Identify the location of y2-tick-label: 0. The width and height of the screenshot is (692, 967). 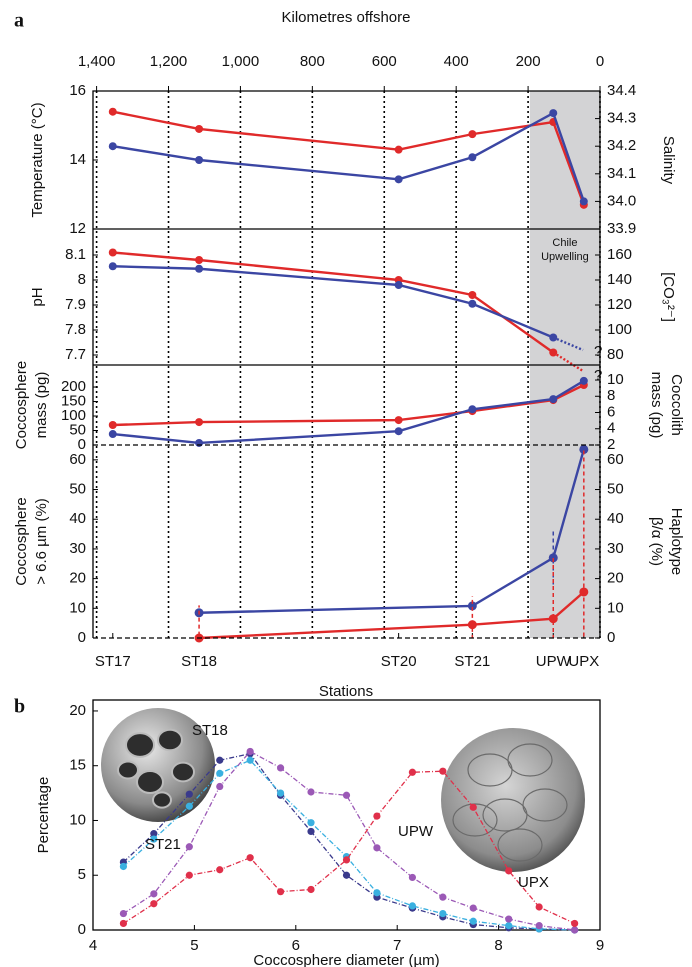
(611, 637).